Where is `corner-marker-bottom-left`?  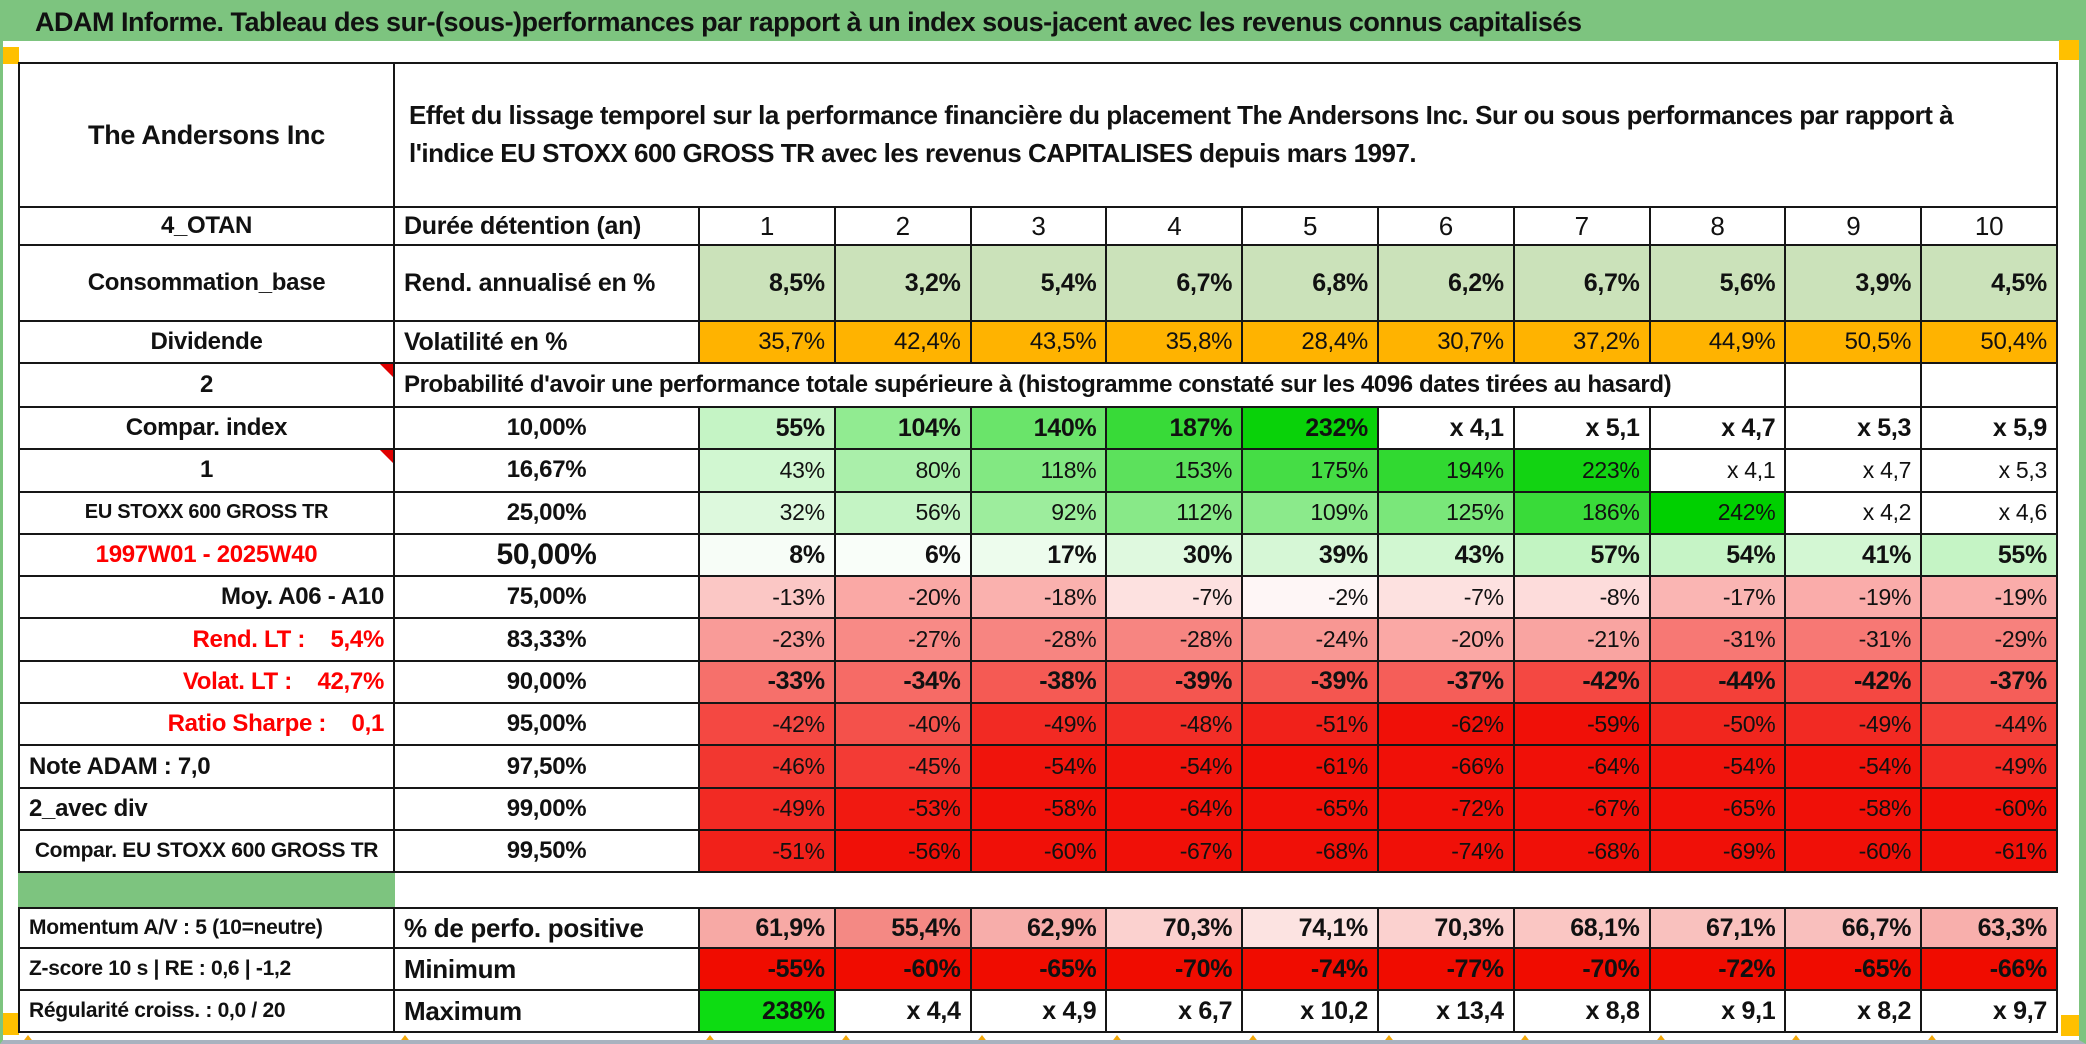
corner-marker-bottom-left is located at coordinates (11, 1024).